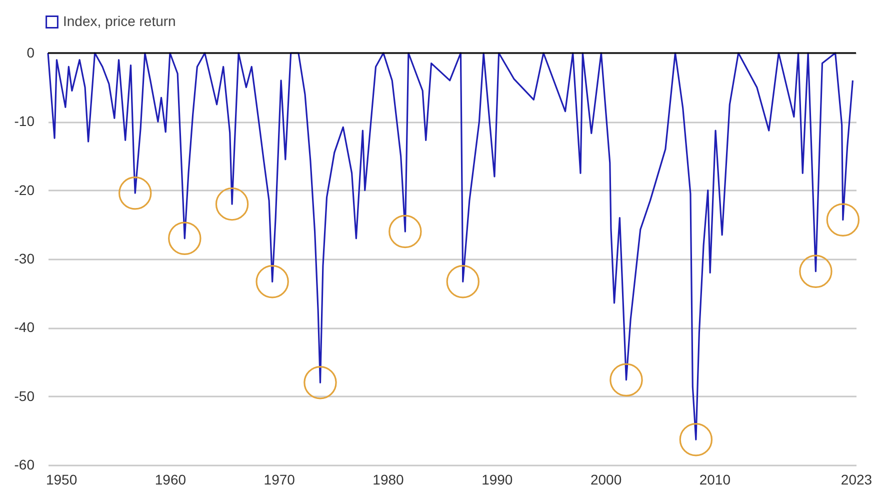  I want to click on y-tick-label: -60, so click(24, 464).